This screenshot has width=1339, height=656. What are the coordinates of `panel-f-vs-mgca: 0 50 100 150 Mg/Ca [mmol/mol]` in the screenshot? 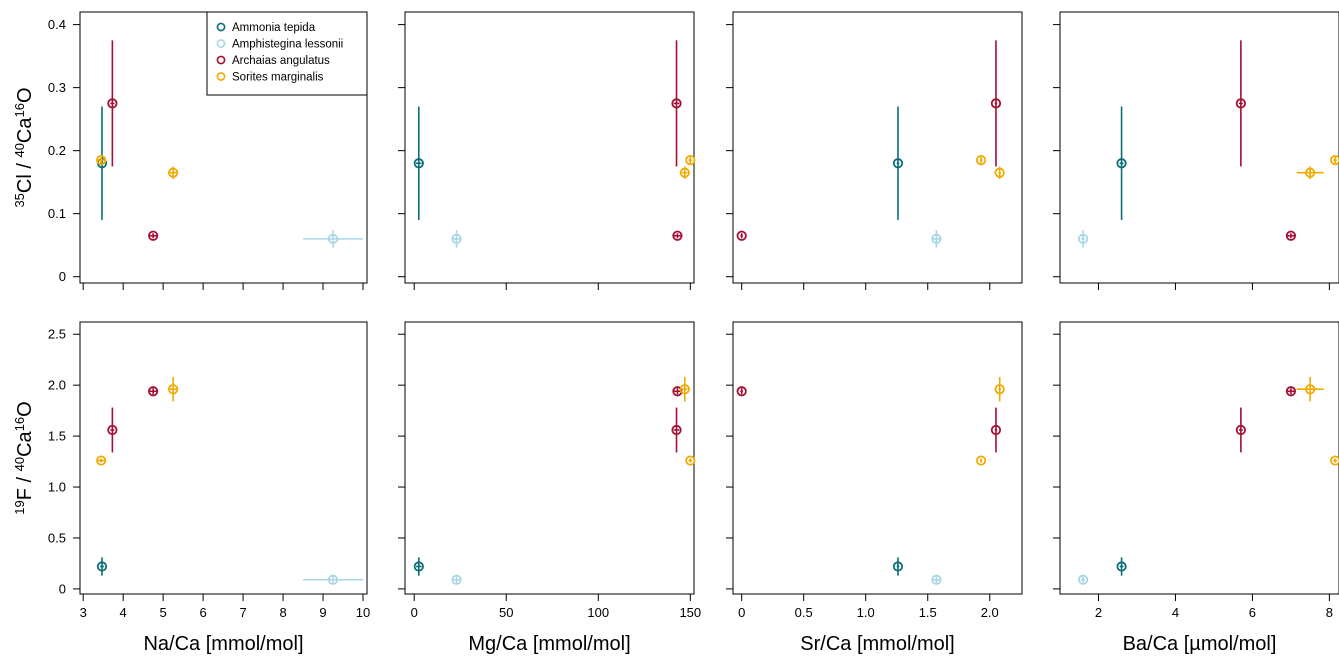 It's located at (549, 488).